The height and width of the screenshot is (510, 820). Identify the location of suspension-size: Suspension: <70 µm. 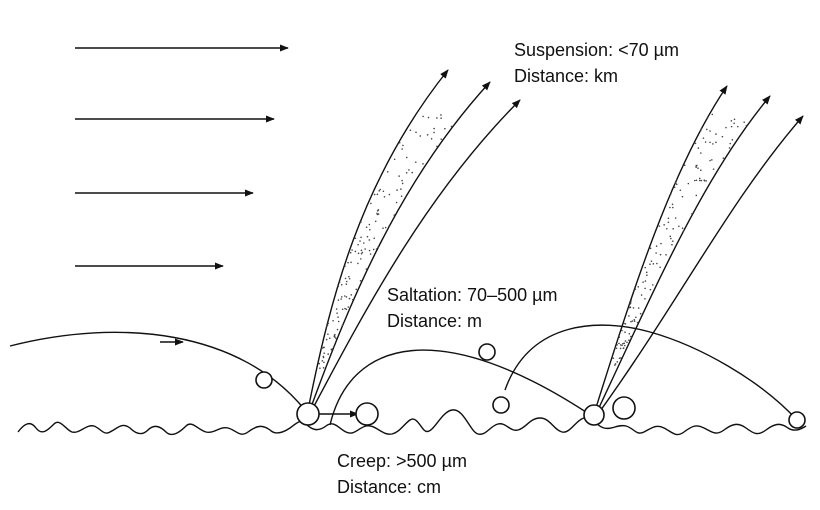
(596, 50).